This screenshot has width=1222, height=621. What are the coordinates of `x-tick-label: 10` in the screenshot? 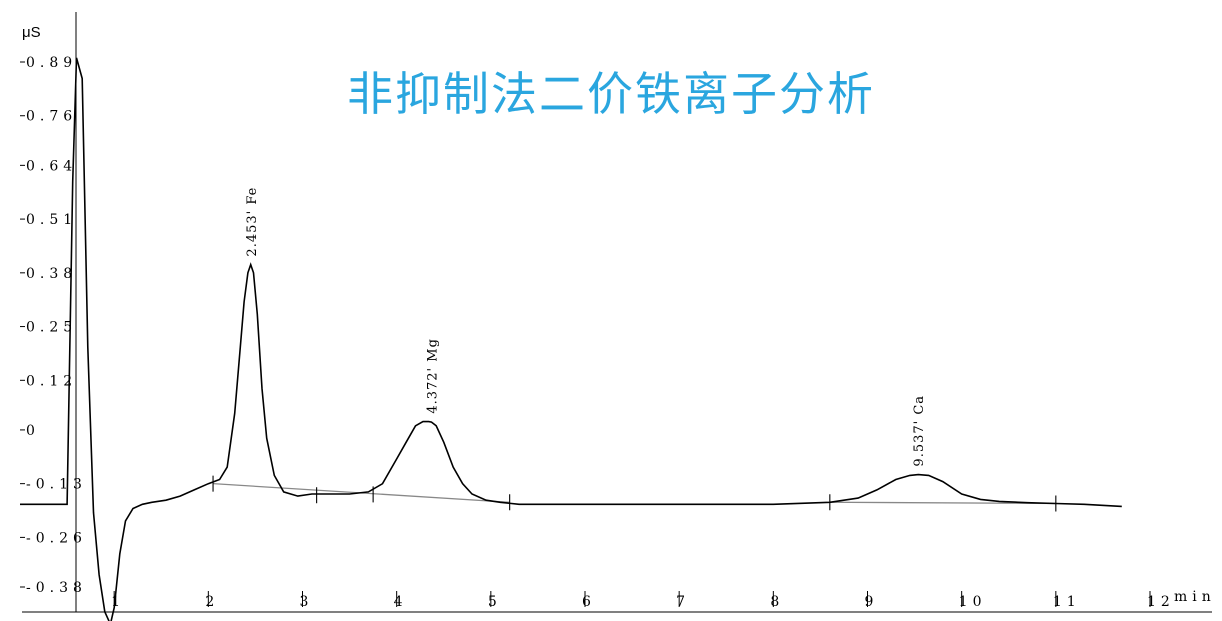 It's located at (973, 602).